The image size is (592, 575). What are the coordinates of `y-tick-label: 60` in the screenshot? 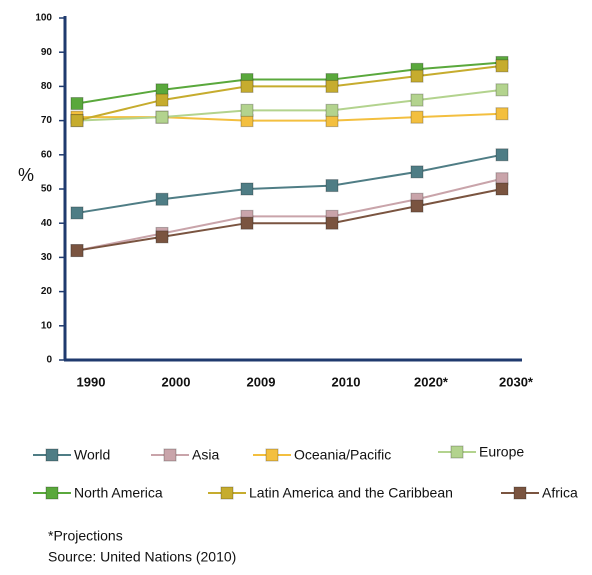 It's located at (47, 154).